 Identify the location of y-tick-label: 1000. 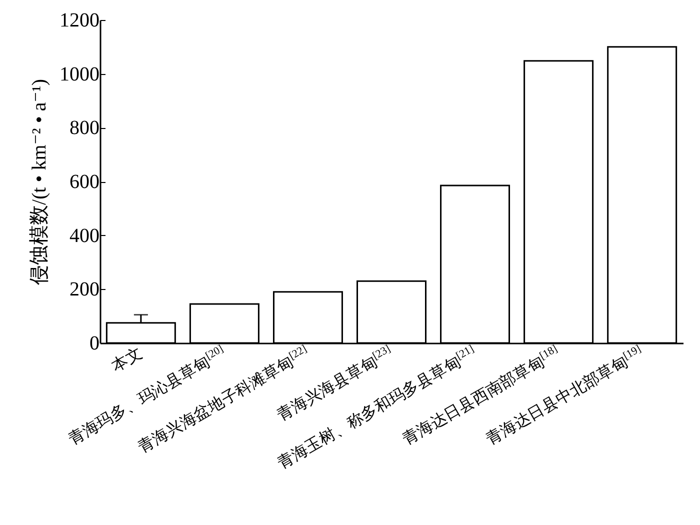
(80, 74).